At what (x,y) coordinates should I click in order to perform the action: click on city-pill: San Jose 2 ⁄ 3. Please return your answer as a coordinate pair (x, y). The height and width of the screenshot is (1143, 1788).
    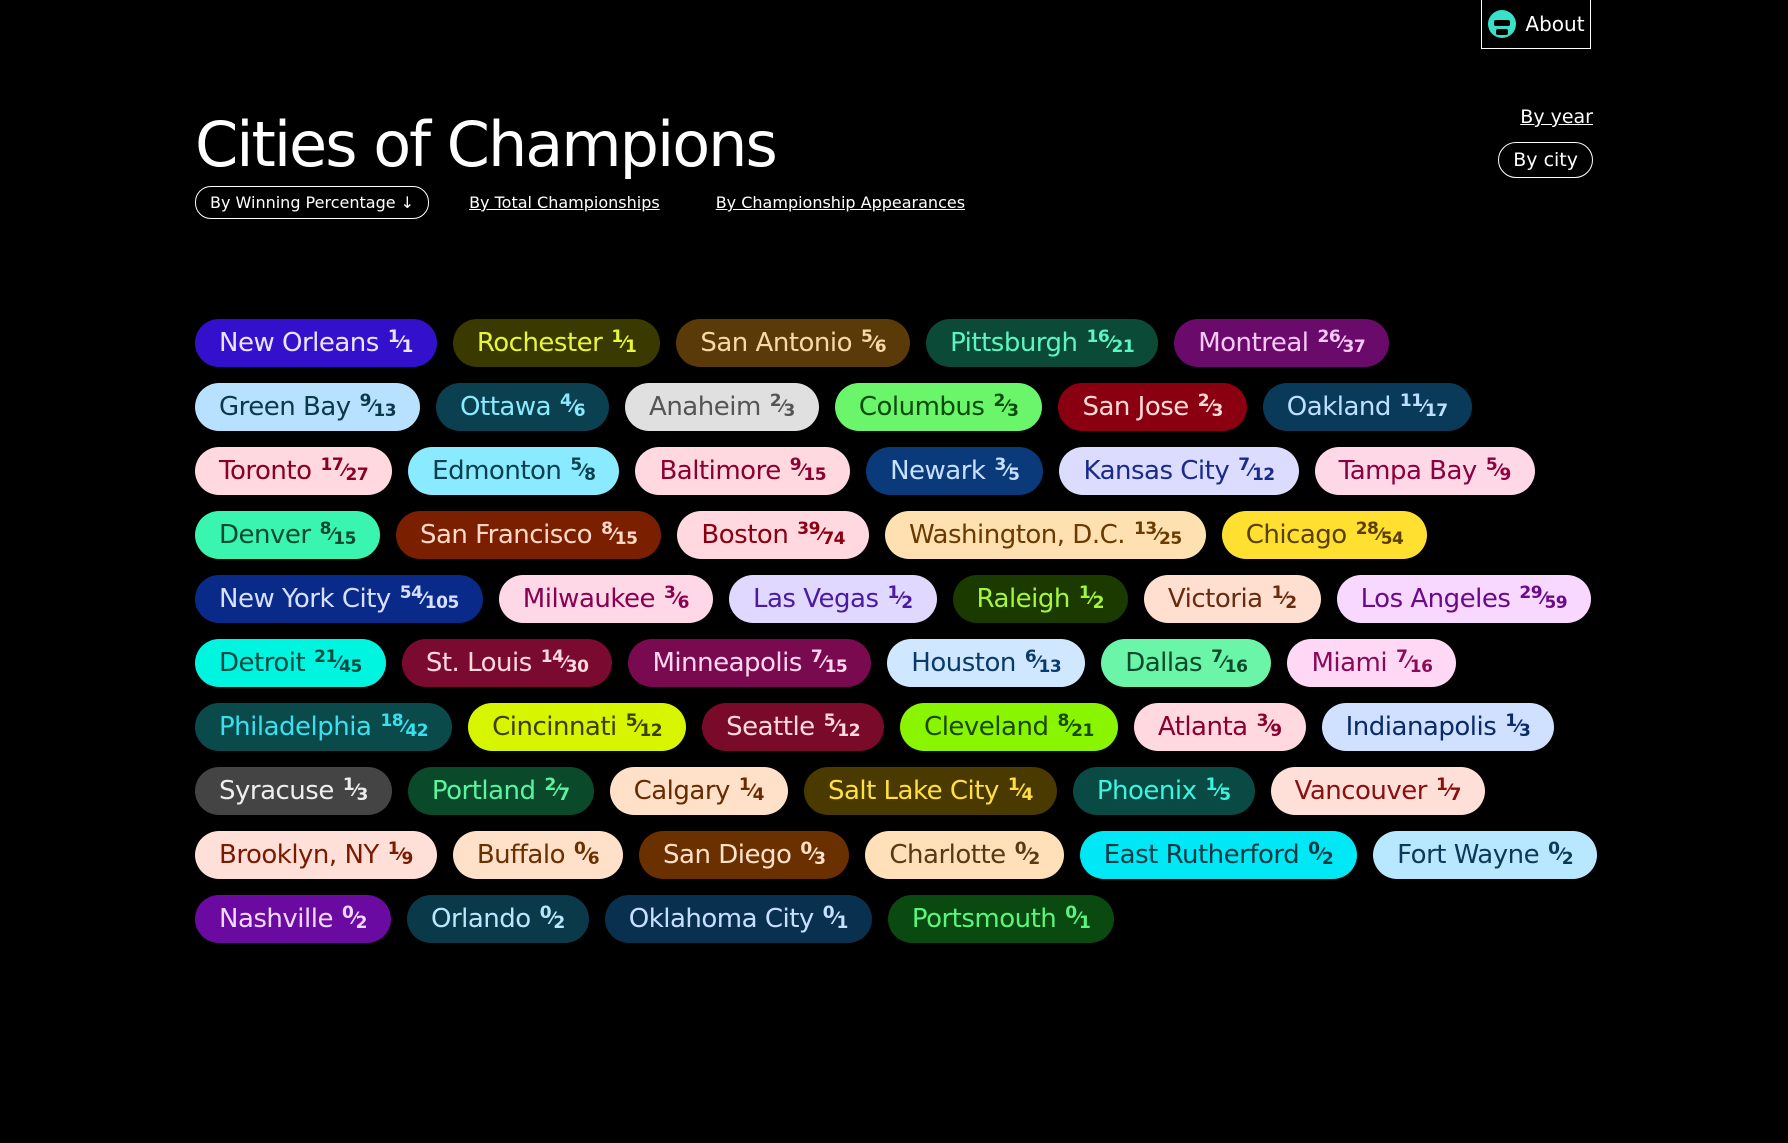
    Looking at the image, I should click on (1152, 407).